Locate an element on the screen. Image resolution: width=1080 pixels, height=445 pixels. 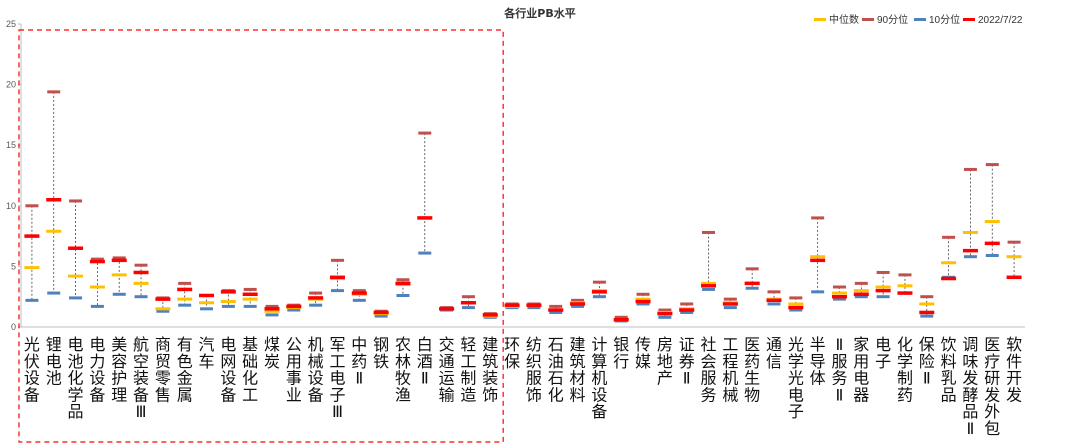
category-label: 电子 is located at coordinates (883, 353).